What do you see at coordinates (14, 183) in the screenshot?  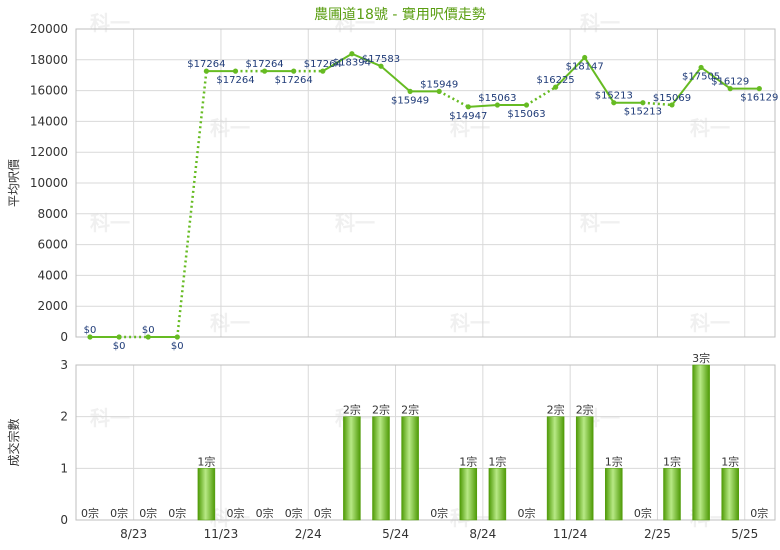 I see `price-axis-label: 平均呎價` at bounding box center [14, 183].